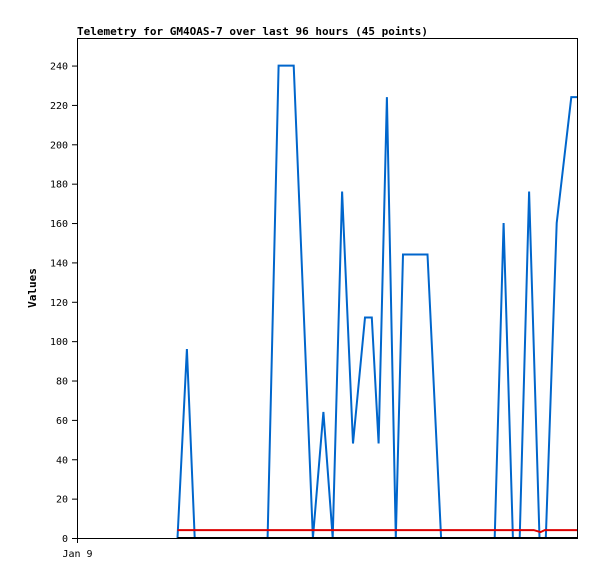 This screenshot has height=584, width=597. I want to click on x-tick-label: Jan 9, so click(77, 554).